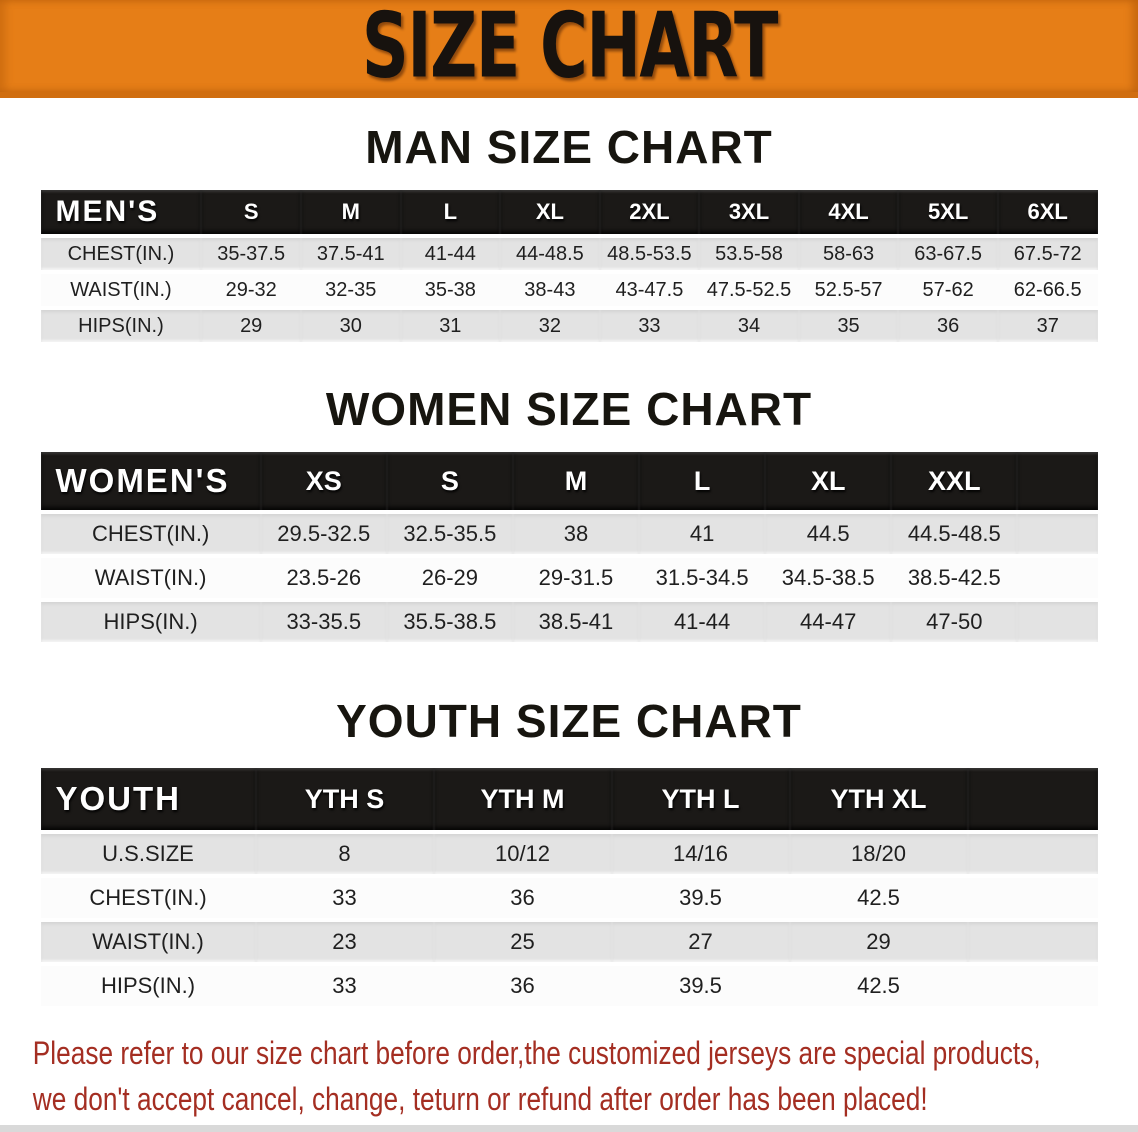  Describe the element at coordinates (449, 622) in the screenshot. I see `value-cell: 35.5-38.5` at that location.